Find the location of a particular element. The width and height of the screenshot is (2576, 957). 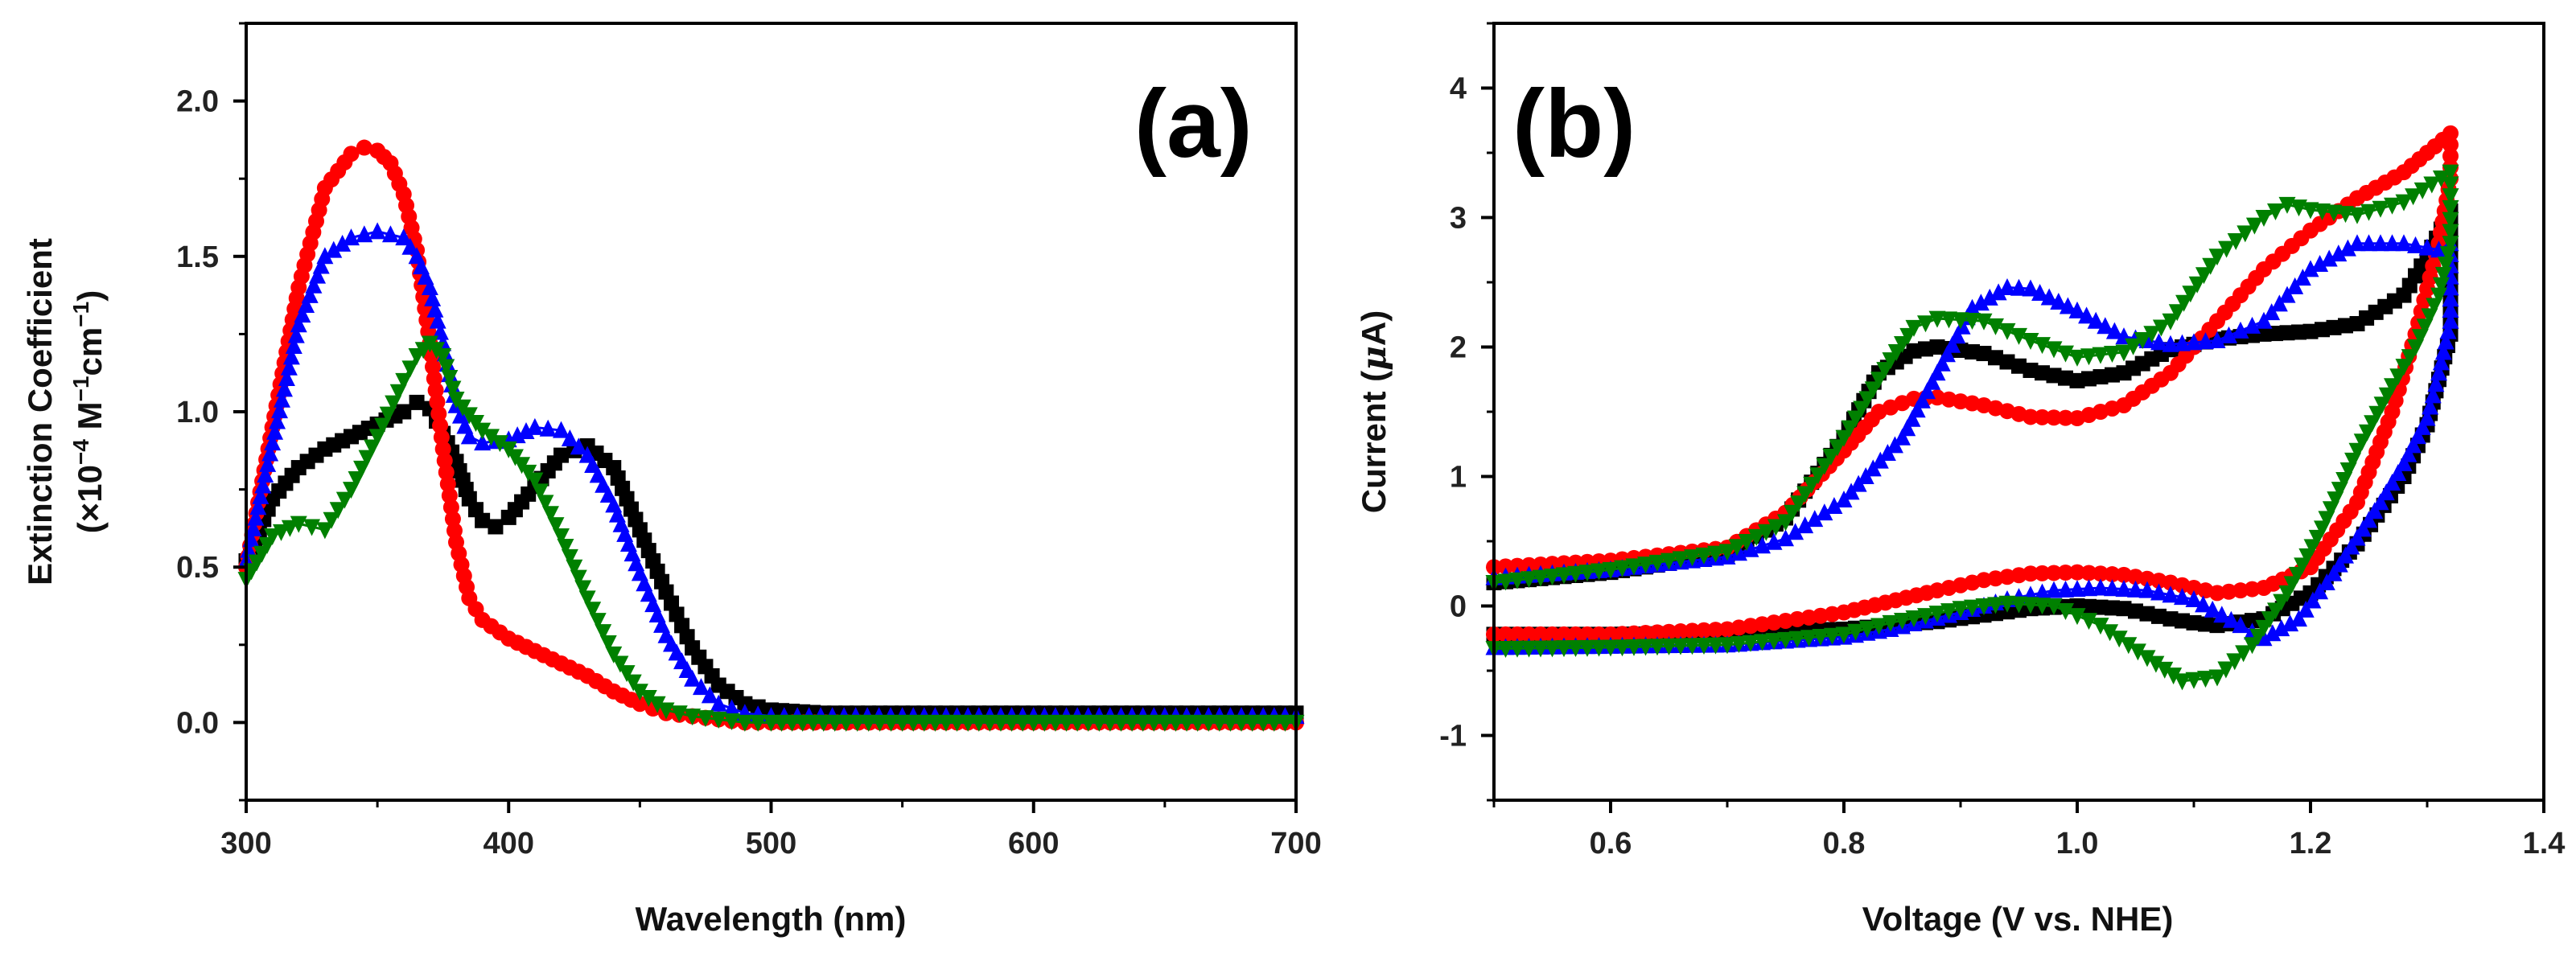

panel-a-y-tick-label: 0.0 is located at coordinates (197, 723).